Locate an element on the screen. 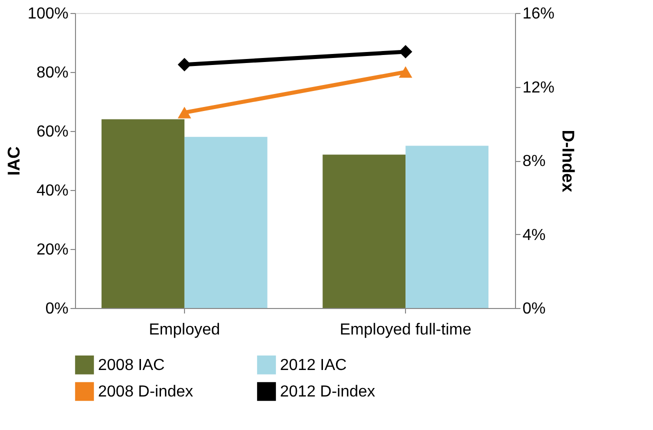  y-axis-title: IAC is located at coordinates (14, 161).